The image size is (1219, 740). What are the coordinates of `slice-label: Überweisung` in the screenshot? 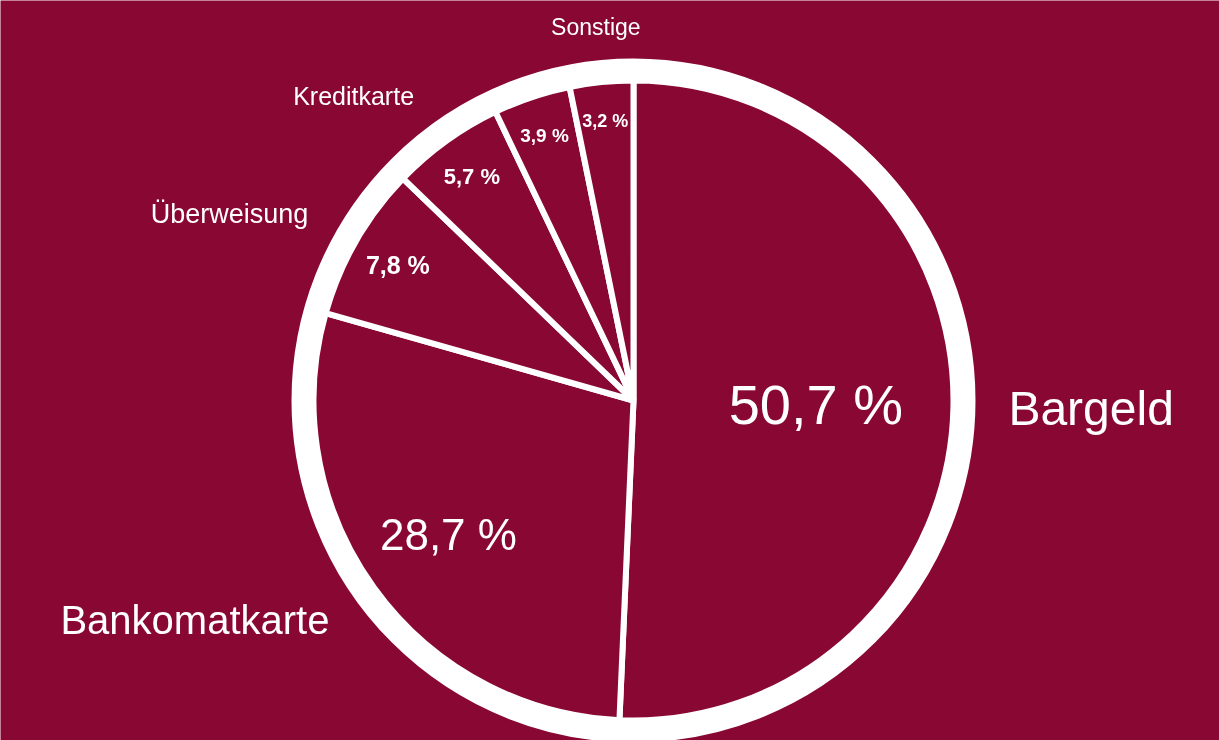 It's located at (229, 213).